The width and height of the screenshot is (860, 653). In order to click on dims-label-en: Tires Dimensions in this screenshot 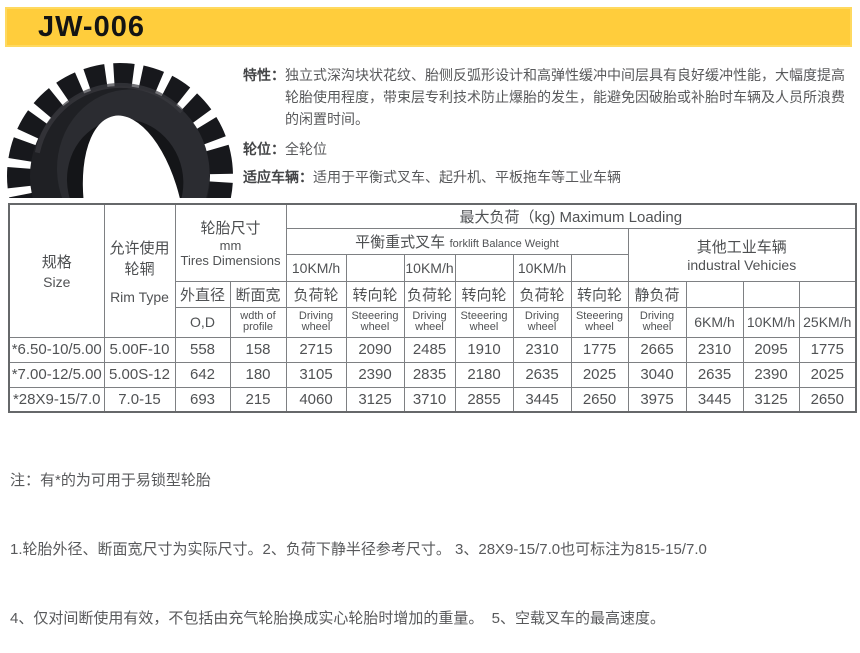, I will do `click(230, 261)`.